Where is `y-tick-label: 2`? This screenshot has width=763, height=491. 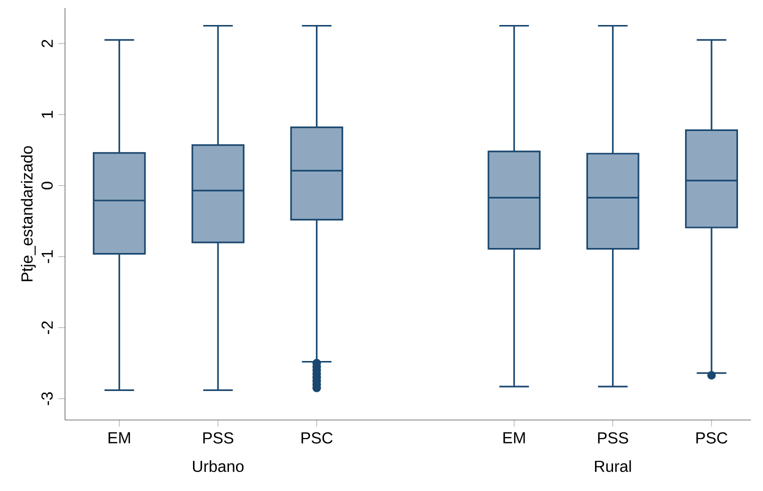 y-tick-label: 2 is located at coordinates (47, 44).